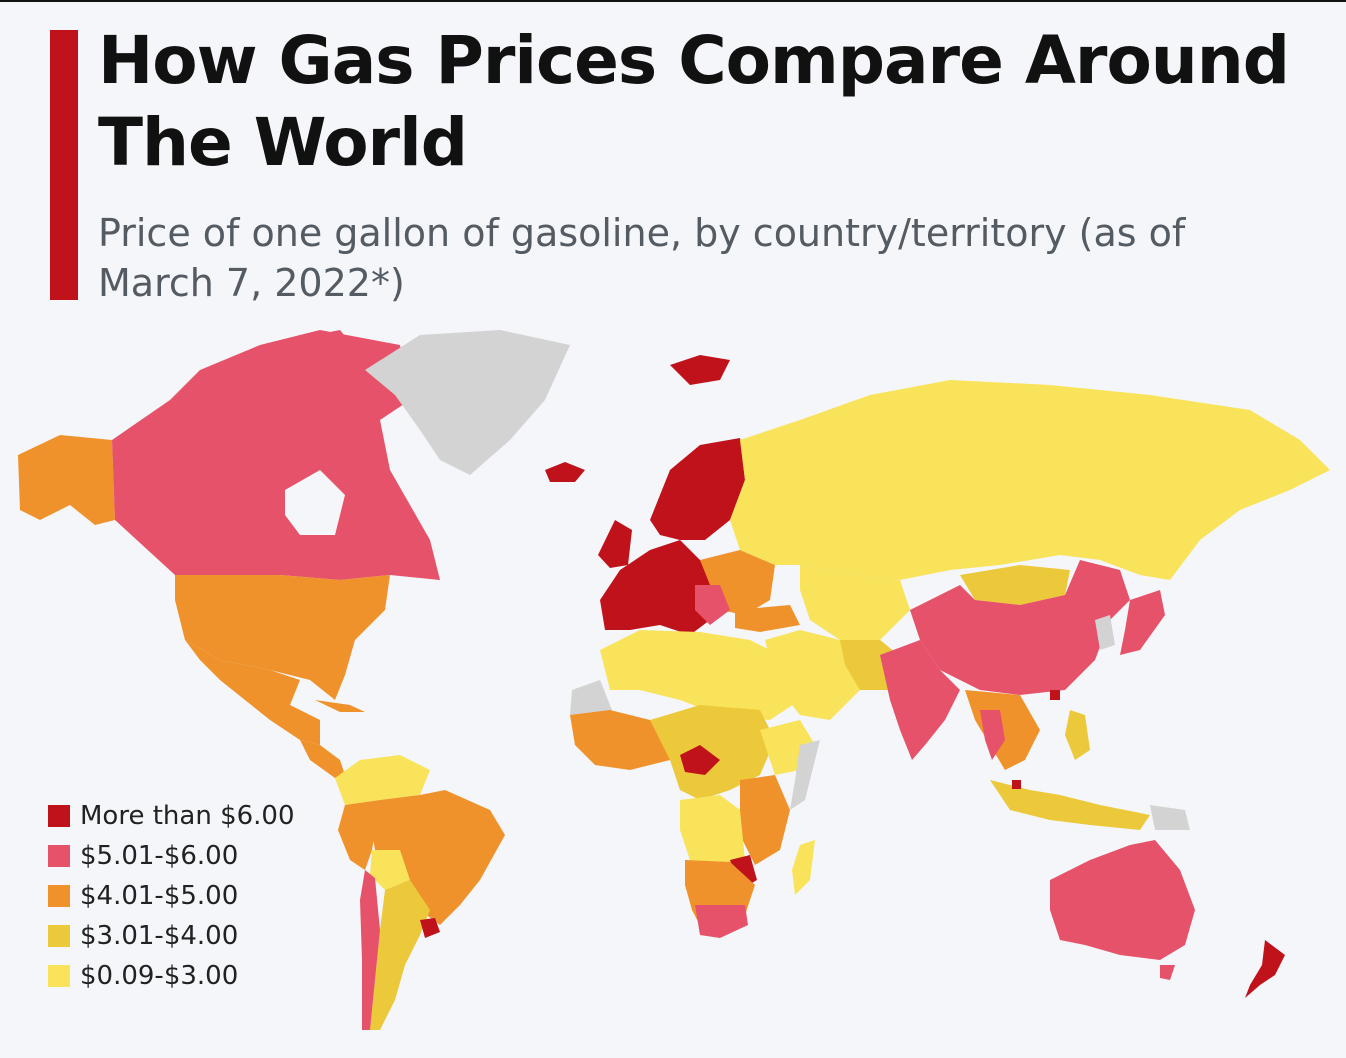 This screenshot has height=1058, width=1346. Describe the element at coordinates (1105, 632) in the screenshot. I see `region-korea` at that location.